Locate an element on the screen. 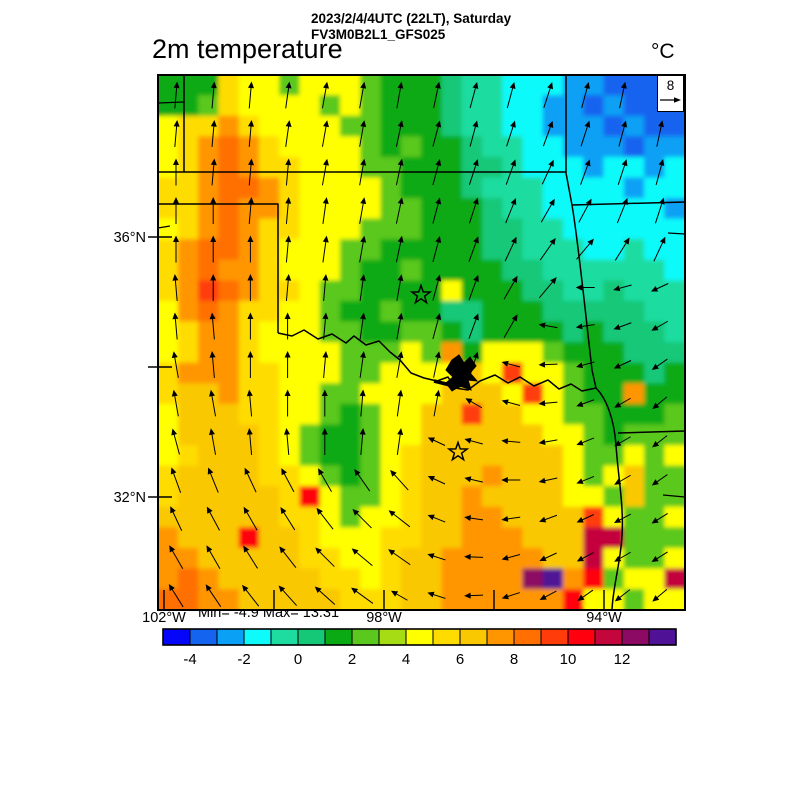 Image resolution: width=800 pixels, height=800 pixels. lon-label: 98°W is located at coordinates (384, 618).